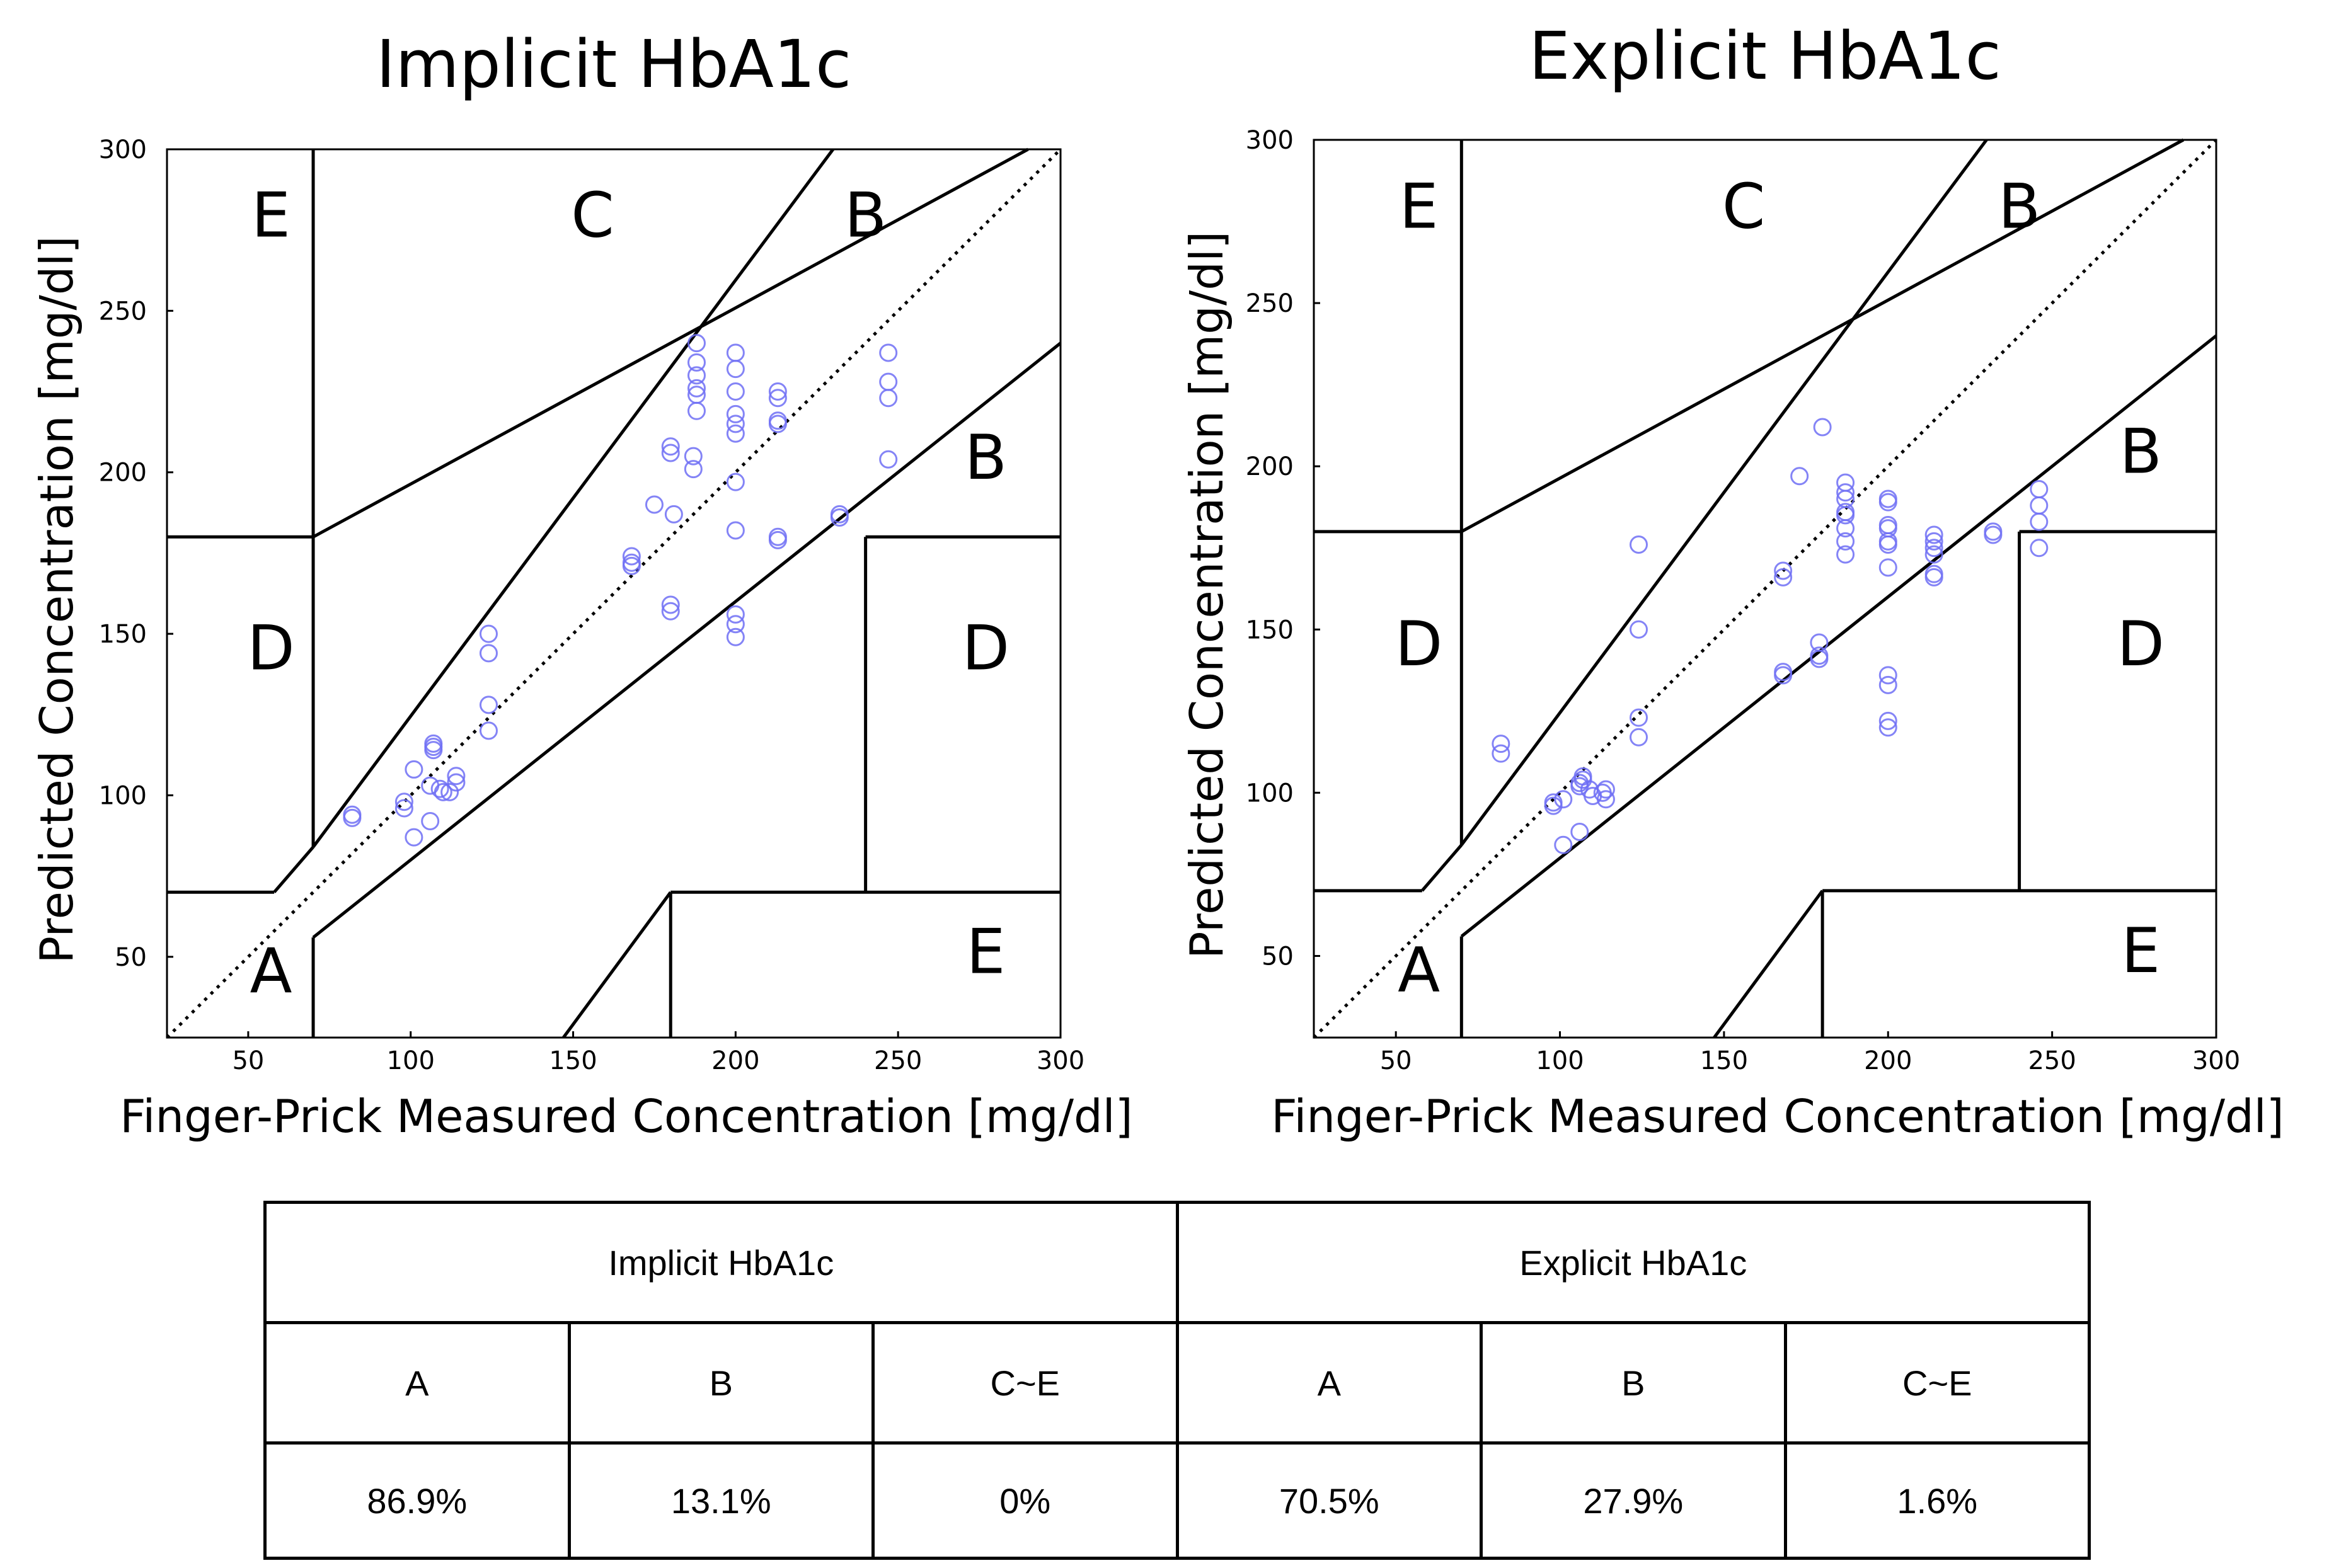 This screenshot has height=1568, width=2329. I want to click on y-tick-label: 50, so click(1278, 956).